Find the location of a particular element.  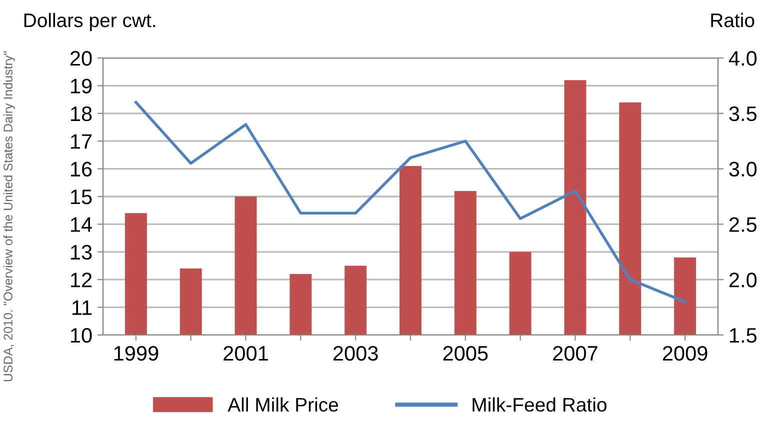

x-tick-label: 2003 is located at coordinates (355, 353).